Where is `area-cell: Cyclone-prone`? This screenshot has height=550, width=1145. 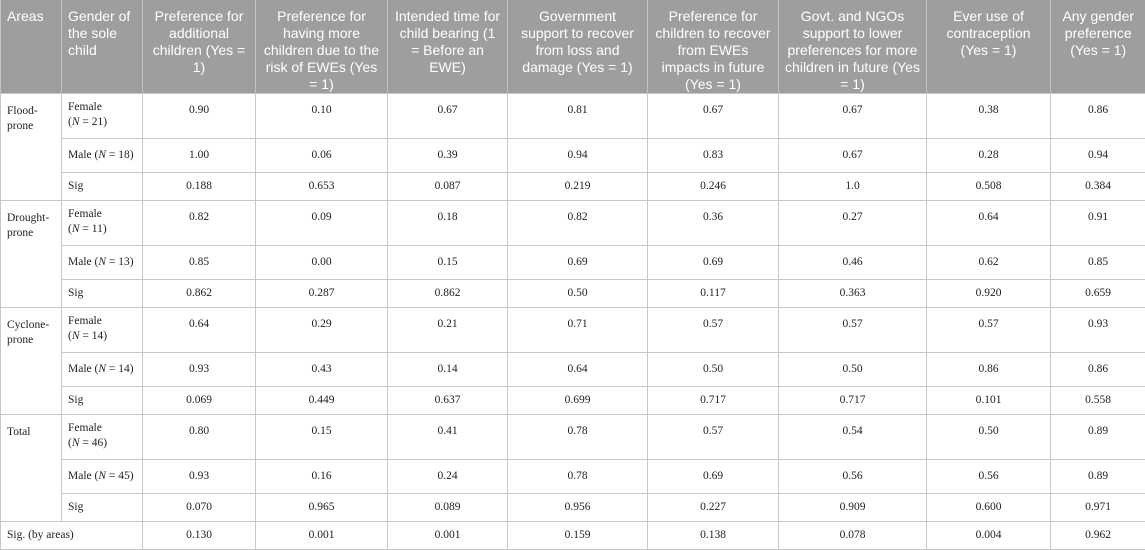
area-cell: Cyclone-prone is located at coordinates (31, 361).